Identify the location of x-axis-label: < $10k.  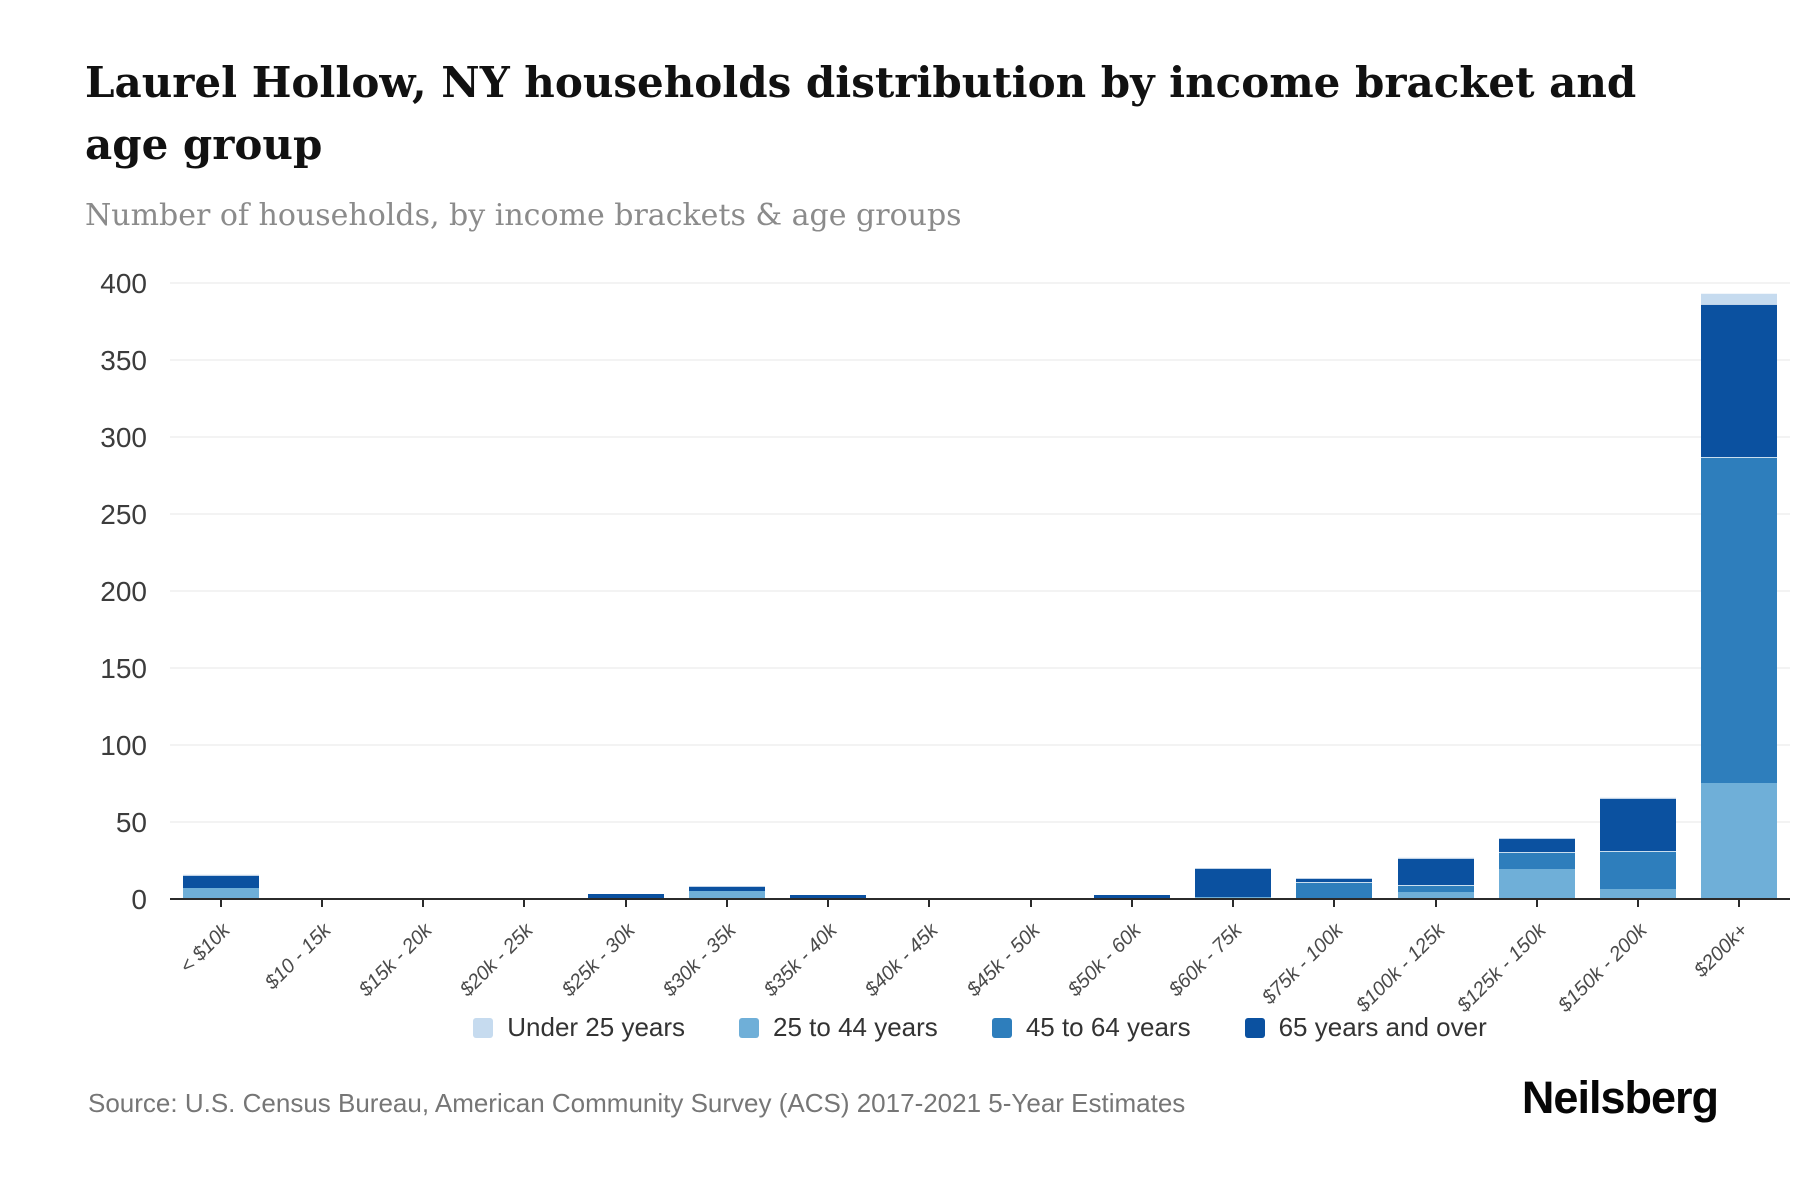
(205, 948).